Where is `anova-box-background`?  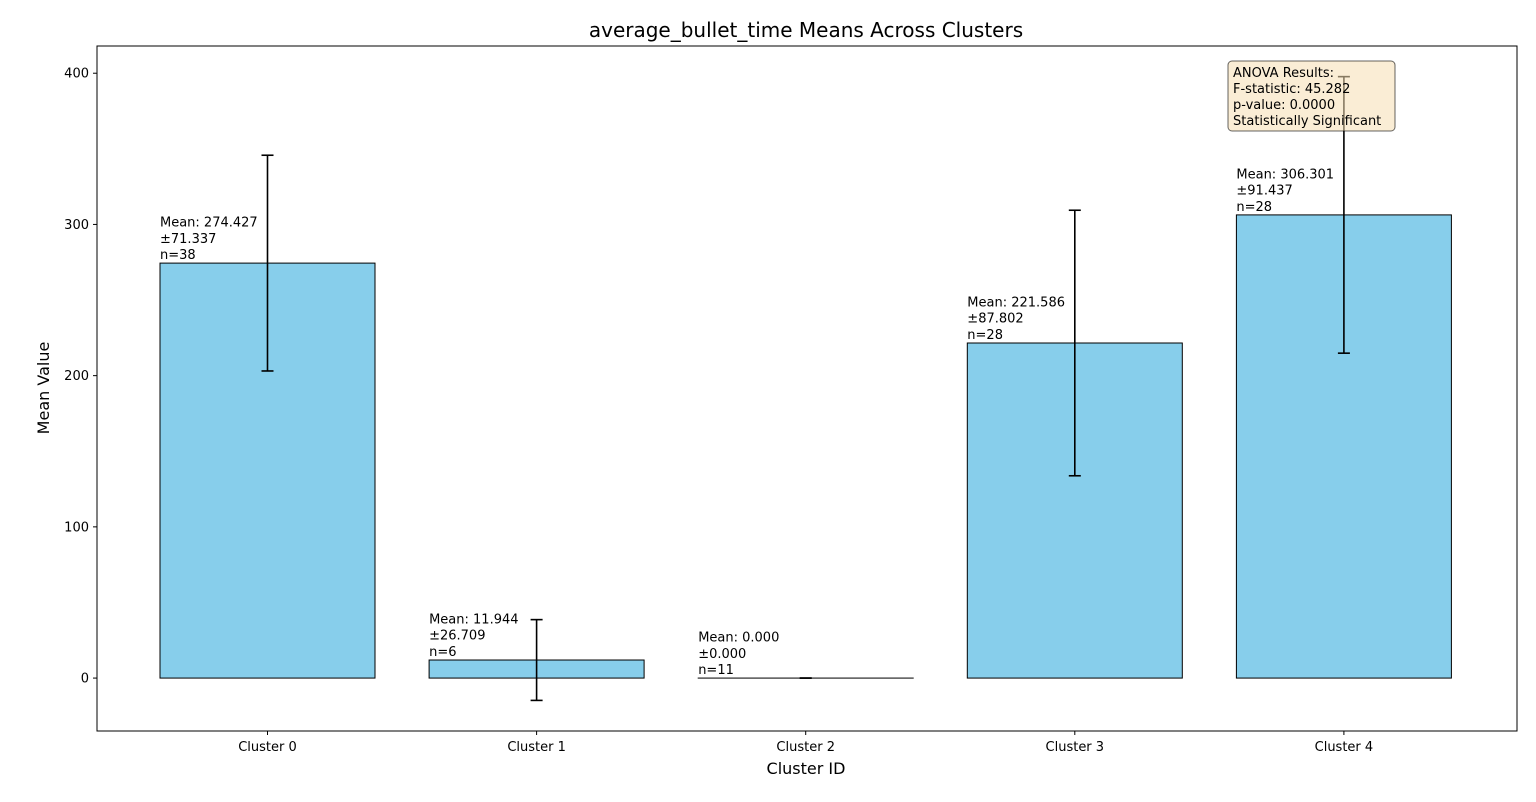
anova-box-background is located at coordinates (1311, 96).